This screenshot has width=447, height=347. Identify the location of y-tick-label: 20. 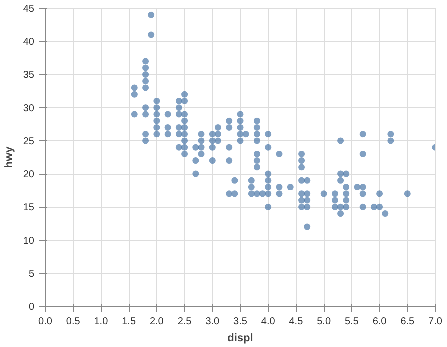
(29, 175).